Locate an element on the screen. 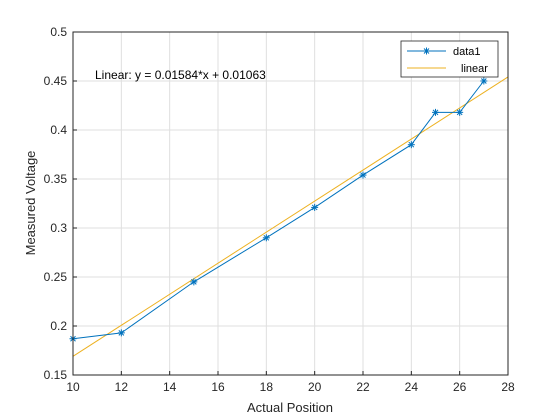  legend: data1 linear is located at coordinates (449, 59).